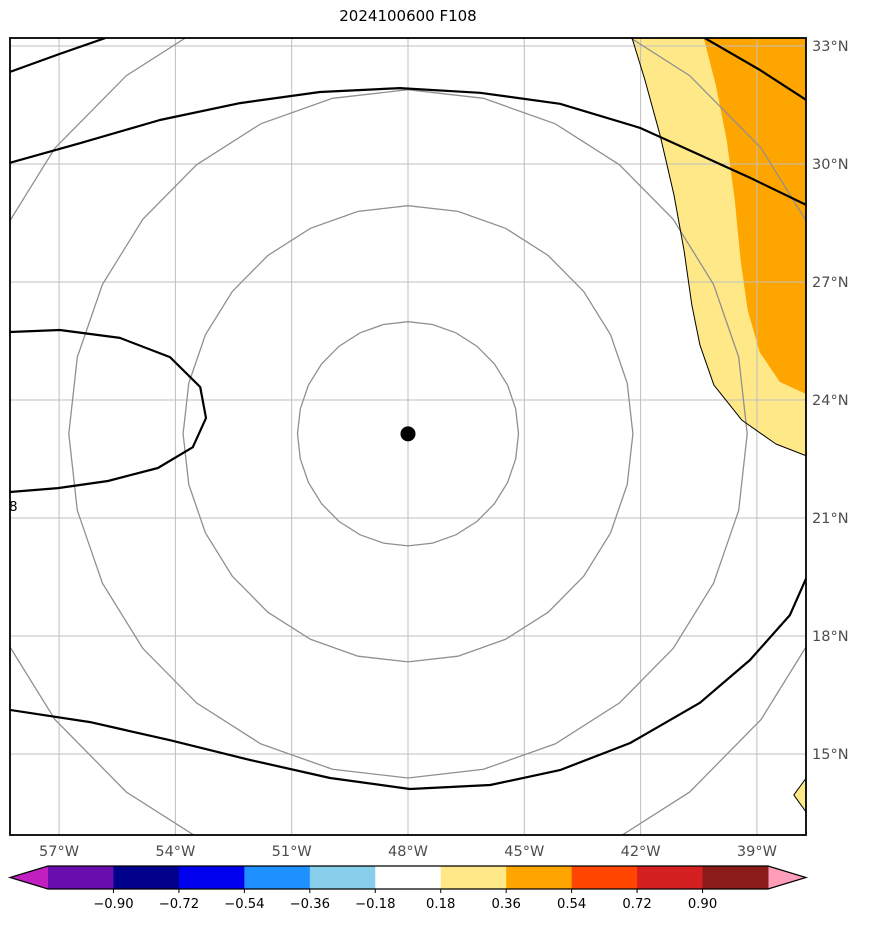 This screenshot has width=873, height=926. Describe the element at coordinates (29, 877) in the screenshot. I see `colorbar-extend-left` at that location.